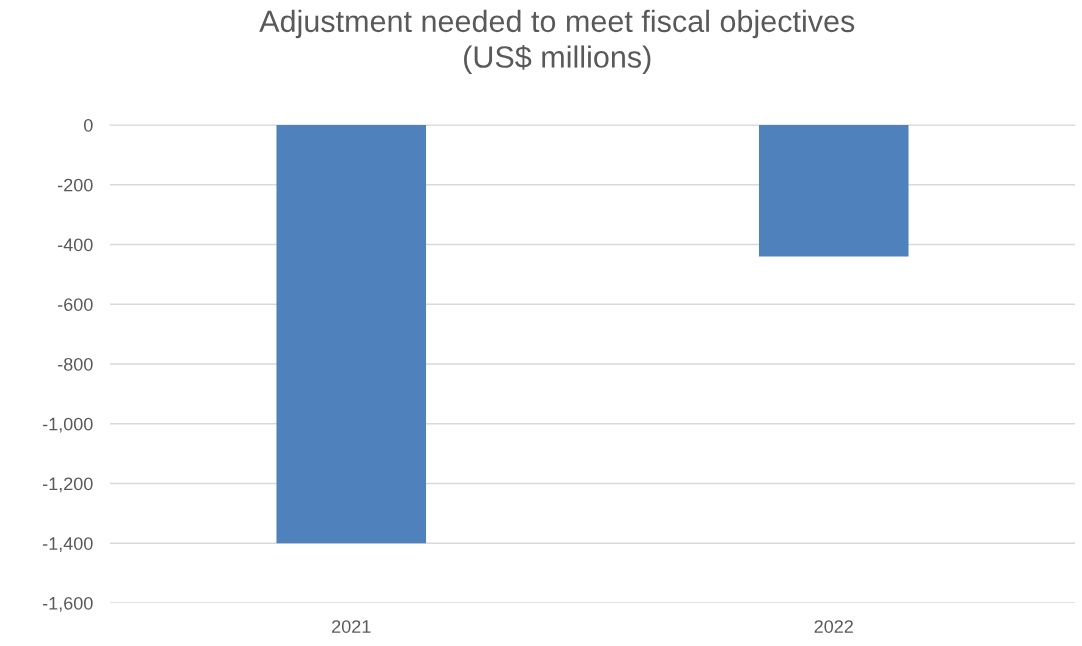  What do you see at coordinates (75, 245) in the screenshot?
I see `y-tick-label: -400` at bounding box center [75, 245].